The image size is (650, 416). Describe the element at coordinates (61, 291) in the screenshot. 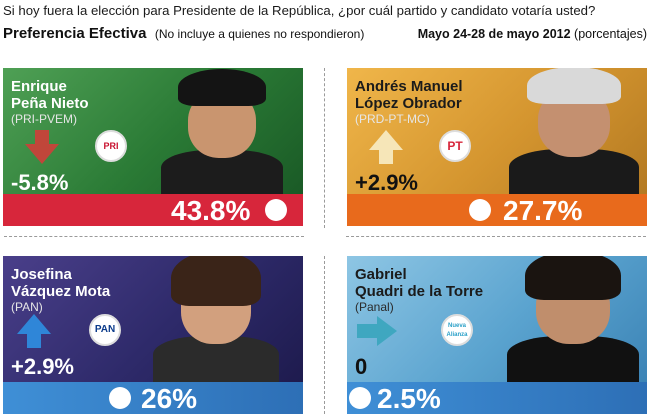

I see `name-line-2: Vázquez Mota` at that location.